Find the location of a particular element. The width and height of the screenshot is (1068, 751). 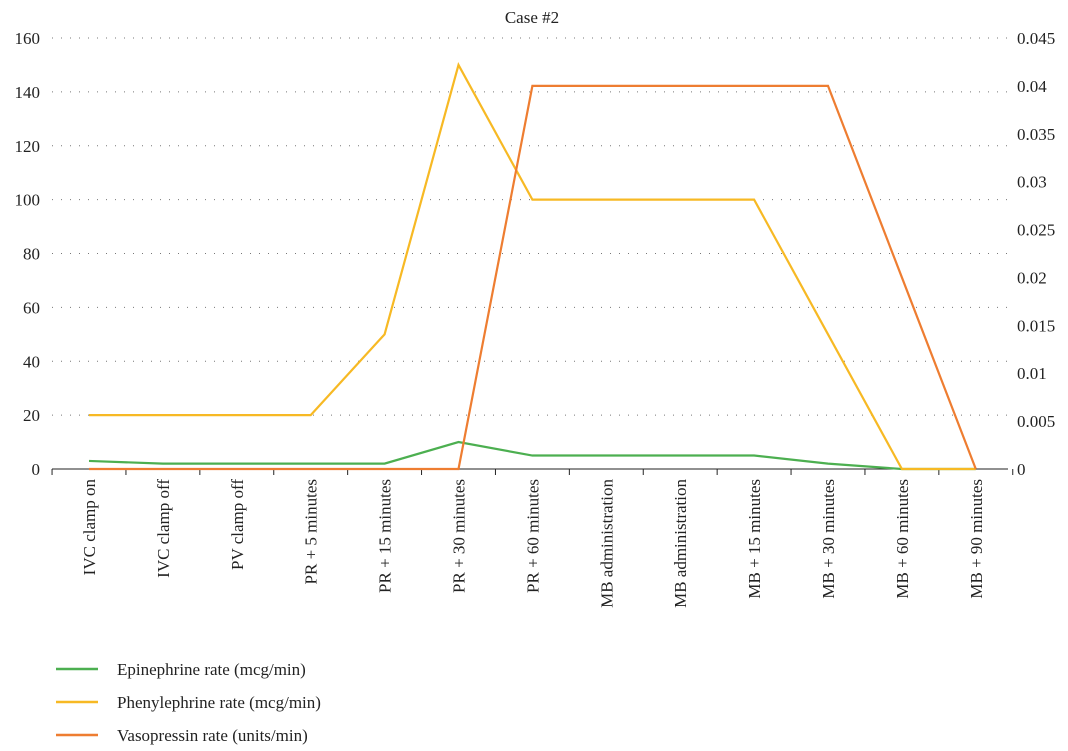

right-tick-label: 0.035 is located at coordinates (1036, 134).